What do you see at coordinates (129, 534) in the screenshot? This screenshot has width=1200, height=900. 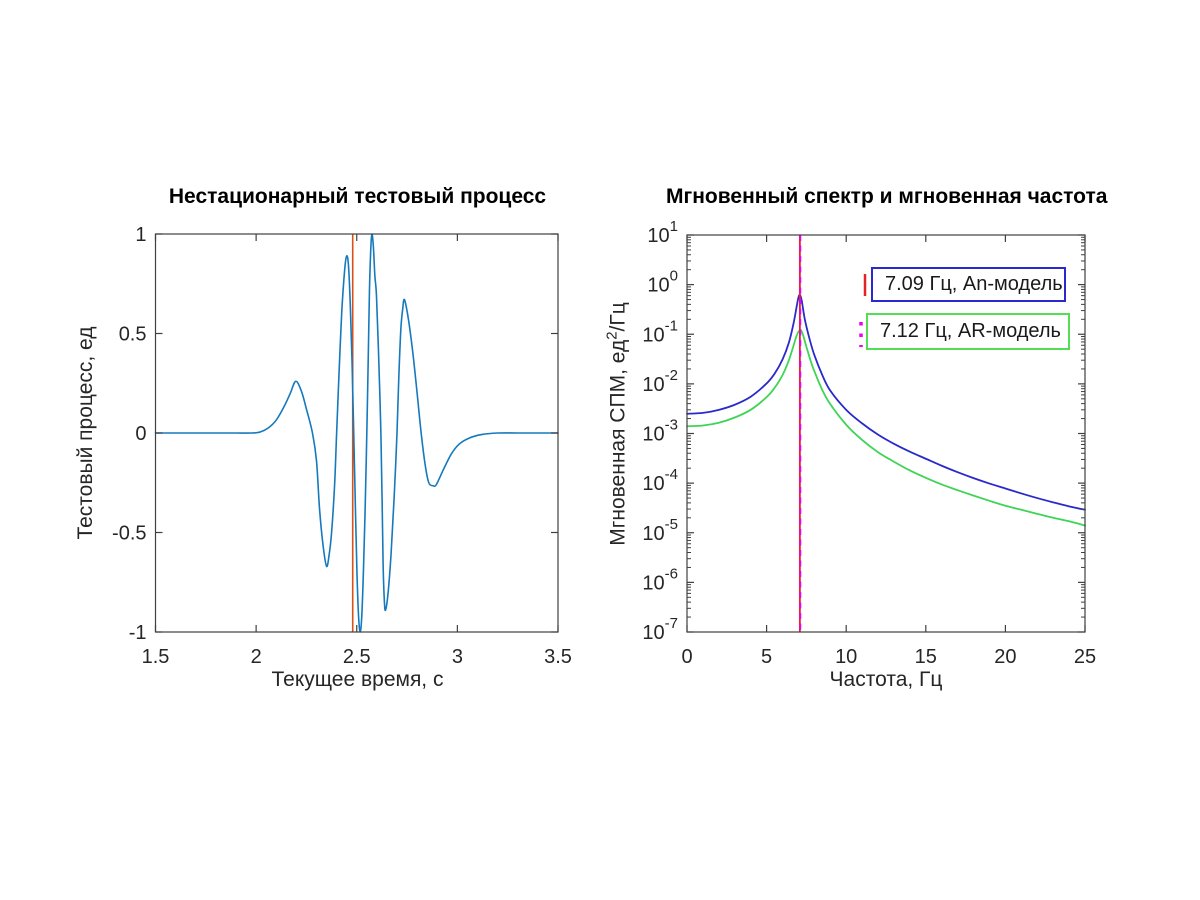 I see `y-tick-label: -0.5` at bounding box center [129, 534].